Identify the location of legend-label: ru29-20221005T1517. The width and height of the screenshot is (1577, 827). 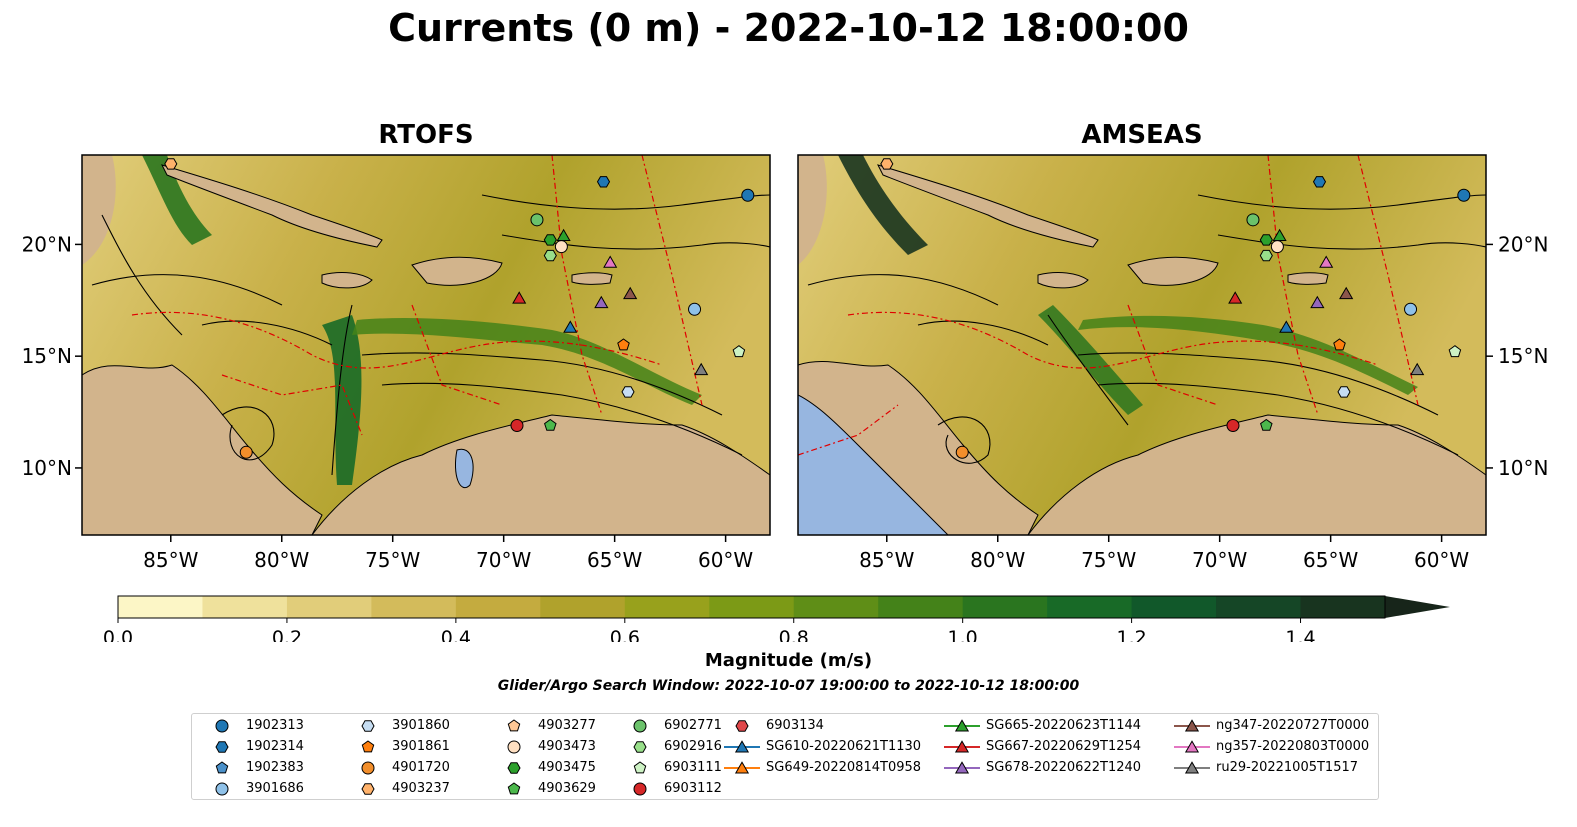
(1287, 767).